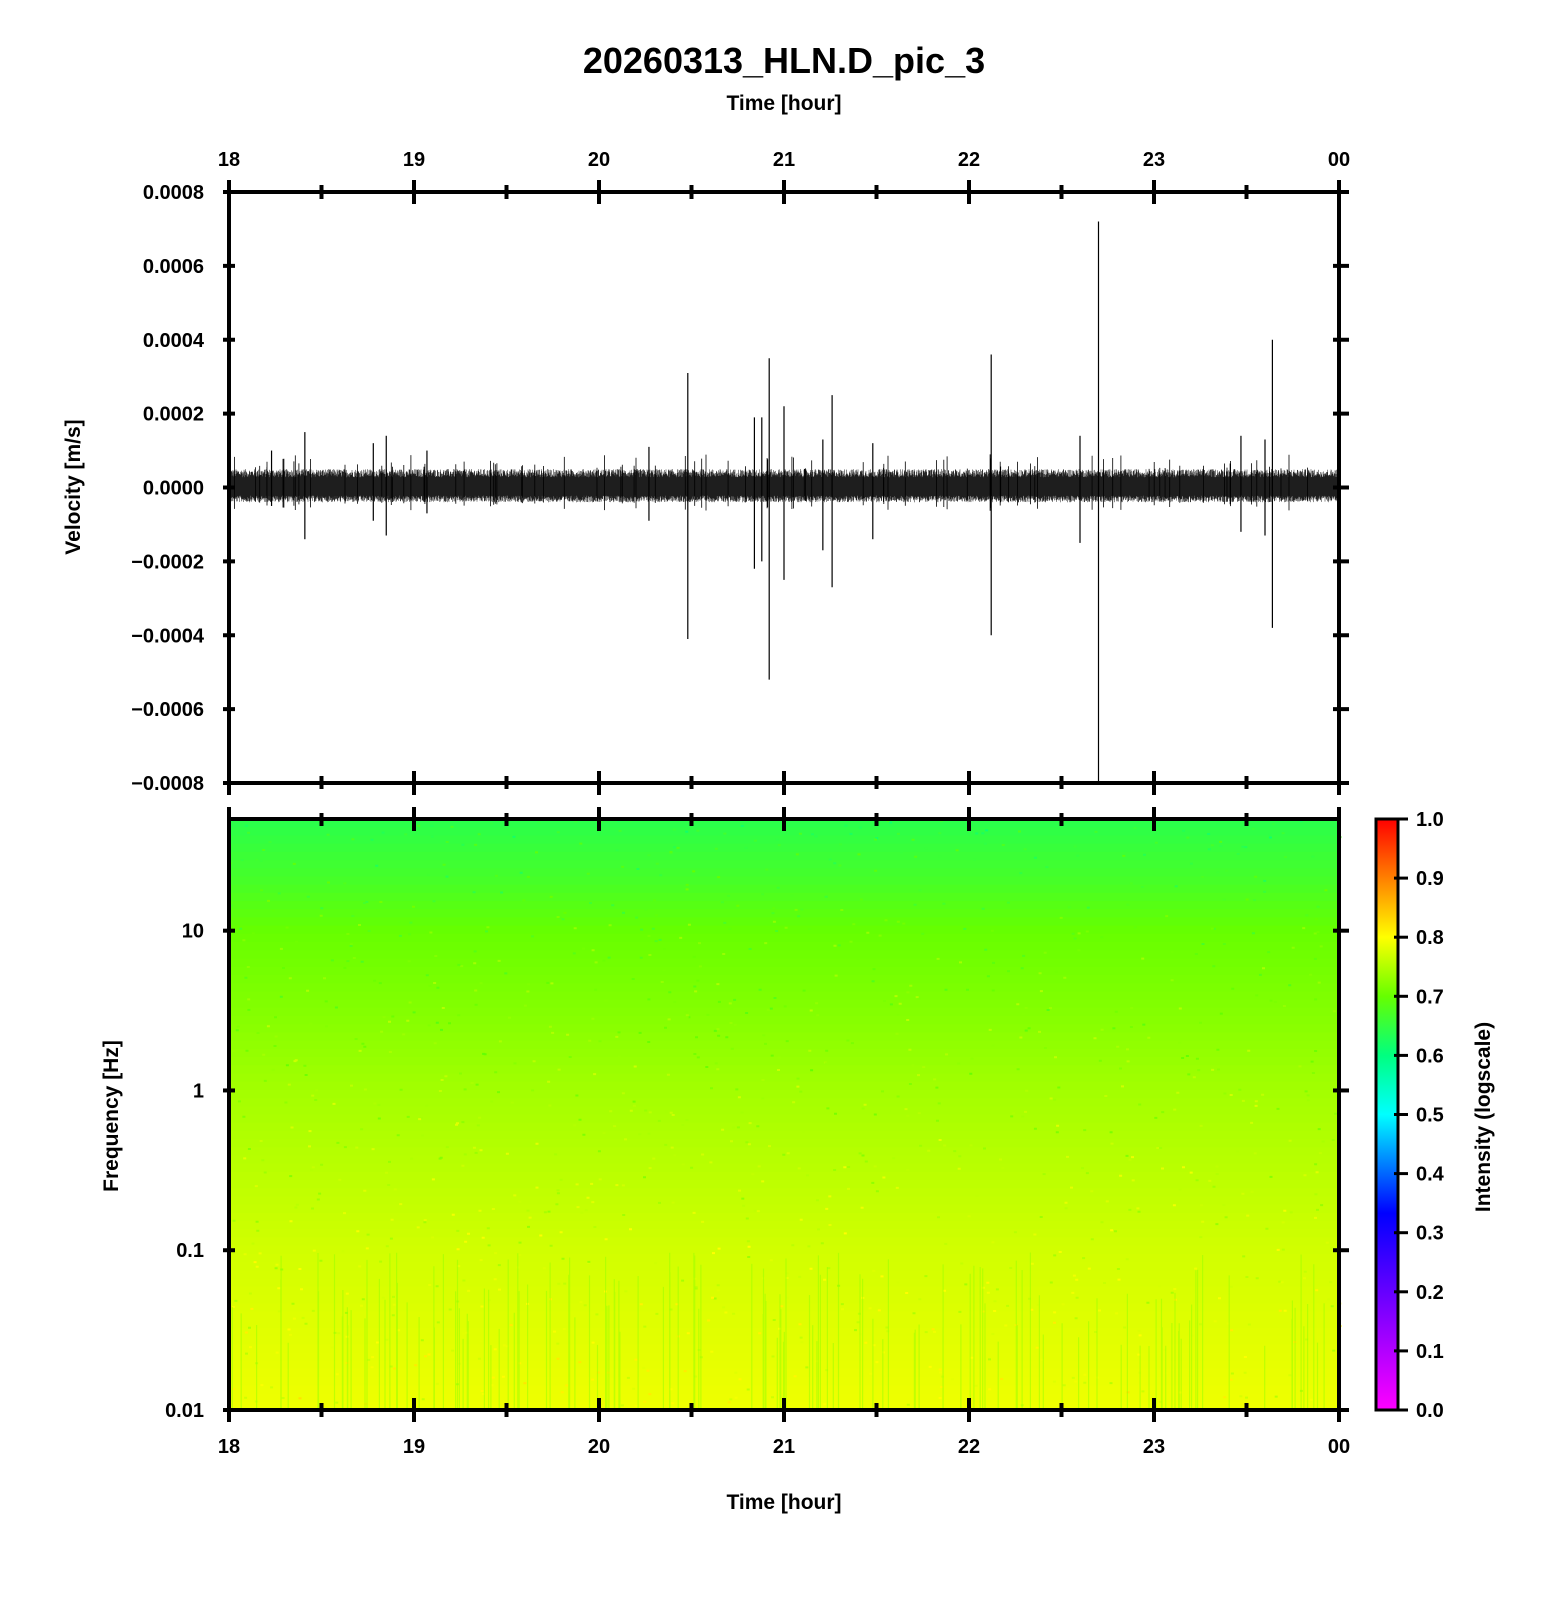  What do you see at coordinates (784, 60) in the screenshot?
I see `chart-title: 20260313_HLN.D_pic_3` at bounding box center [784, 60].